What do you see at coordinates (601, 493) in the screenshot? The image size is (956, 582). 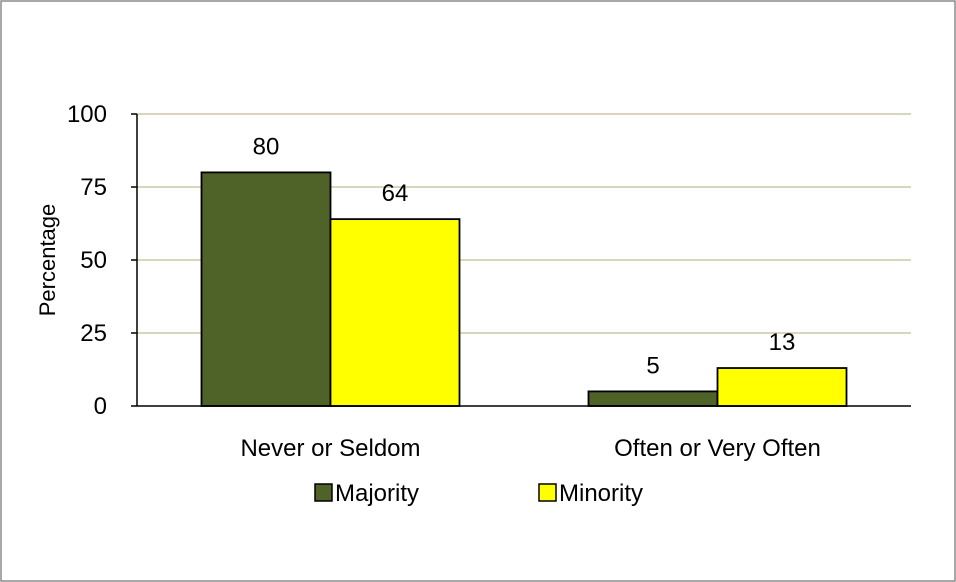 I see `legend-label-minority: Minority` at bounding box center [601, 493].